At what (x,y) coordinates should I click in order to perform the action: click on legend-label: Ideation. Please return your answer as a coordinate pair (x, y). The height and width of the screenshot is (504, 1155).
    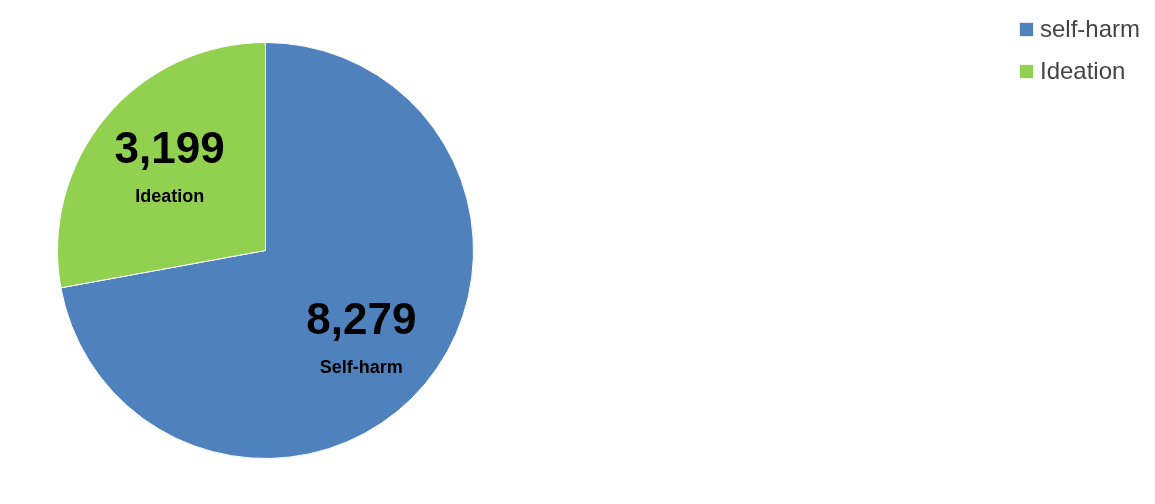
    Looking at the image, I should click on (1082, 71).